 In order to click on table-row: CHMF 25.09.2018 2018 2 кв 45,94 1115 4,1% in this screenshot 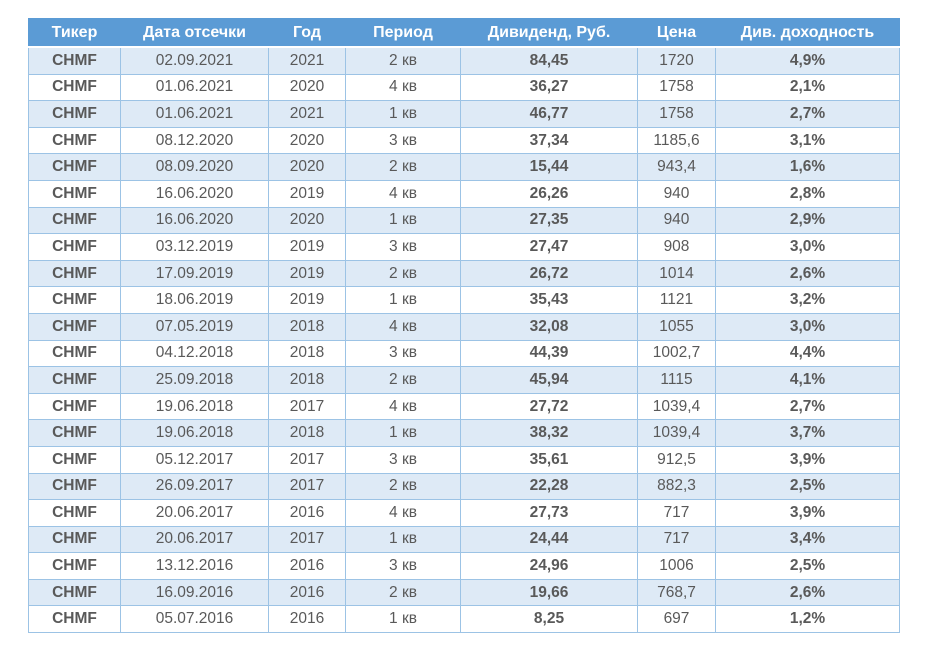, I will do `click(464, 380)`.